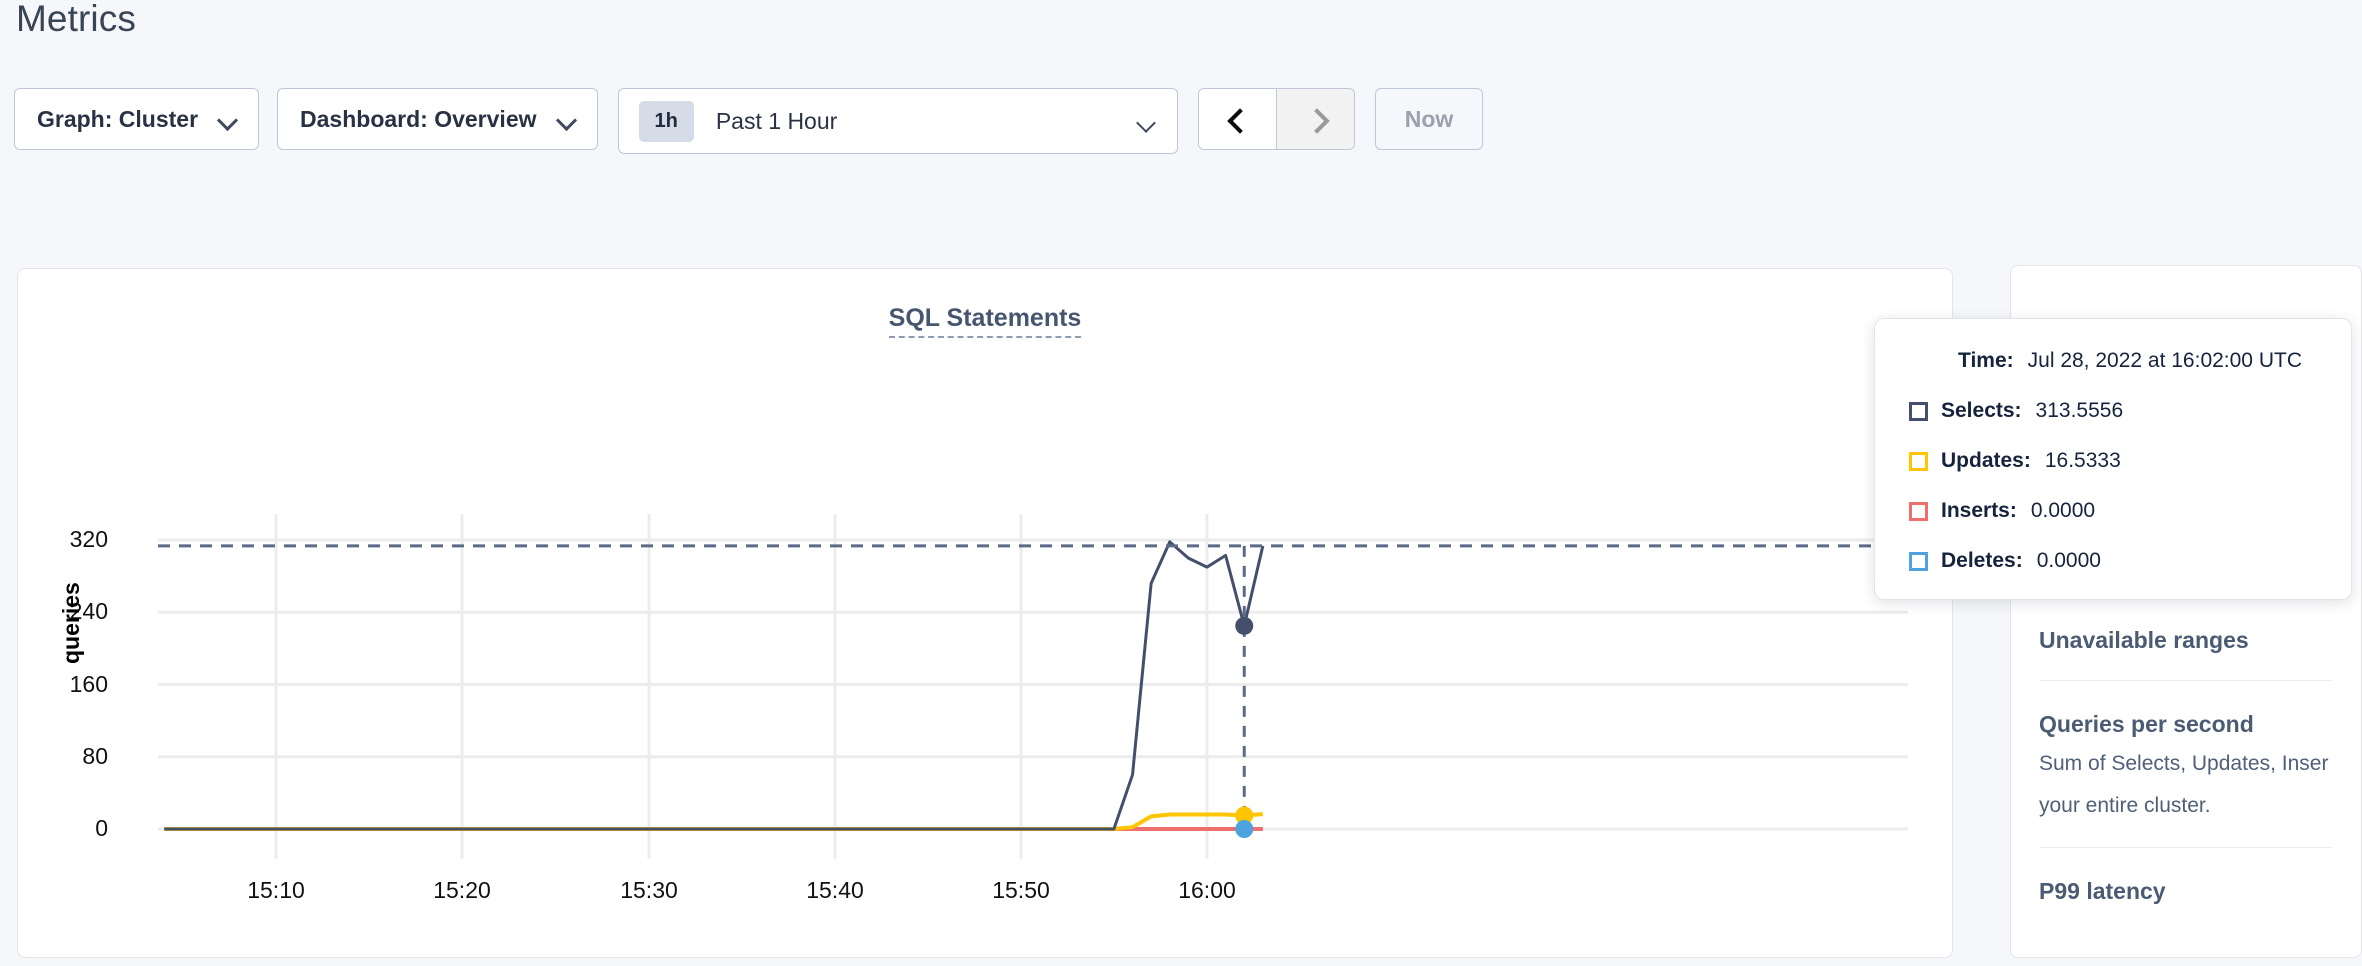 This screenshot has width=2362, height=966. I want to click on tooltip-row: Selects: 313.5556, so click(2113, 411).